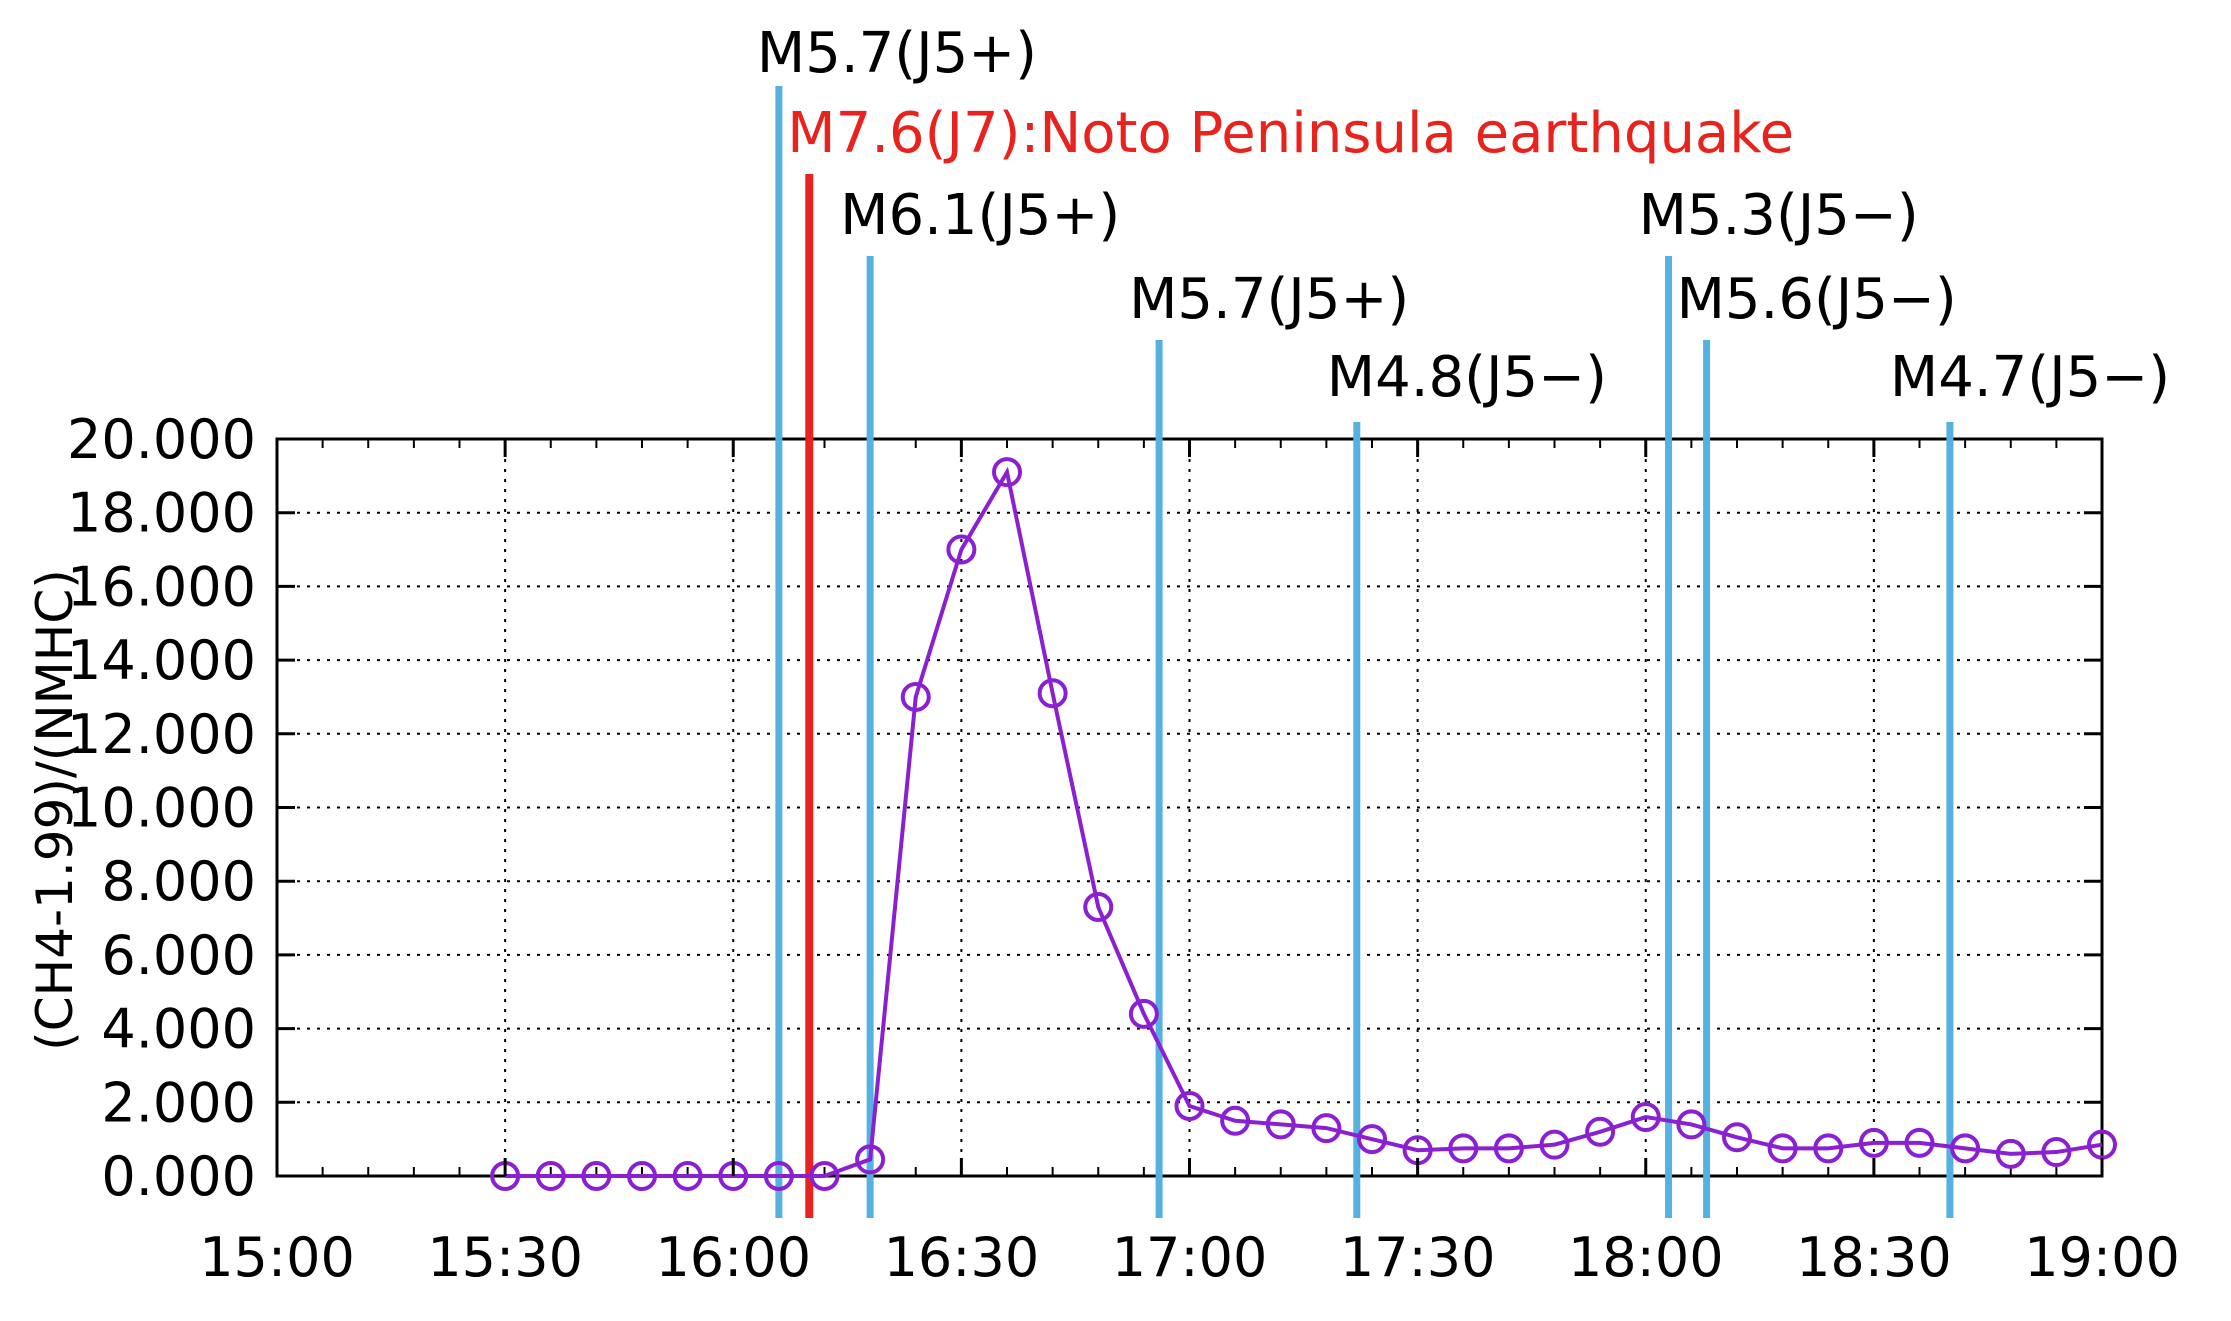 The width and height of the screenshot is (2231, 1321). What do you see at coordinates (1190, 1257) in the screenshot?
I see `x-tick-label: 17:00` at bounding box center [1190, 1257].